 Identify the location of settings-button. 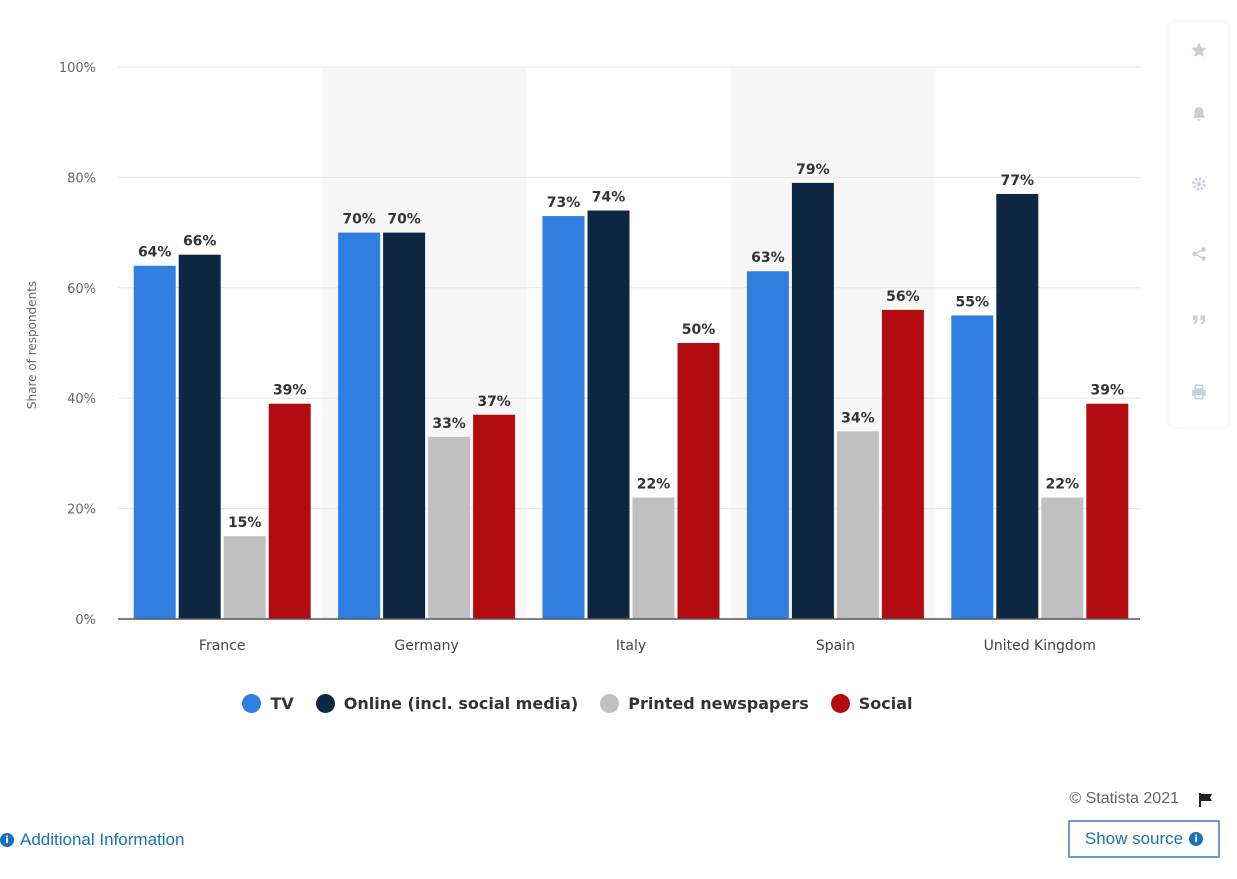
(1199, 184).